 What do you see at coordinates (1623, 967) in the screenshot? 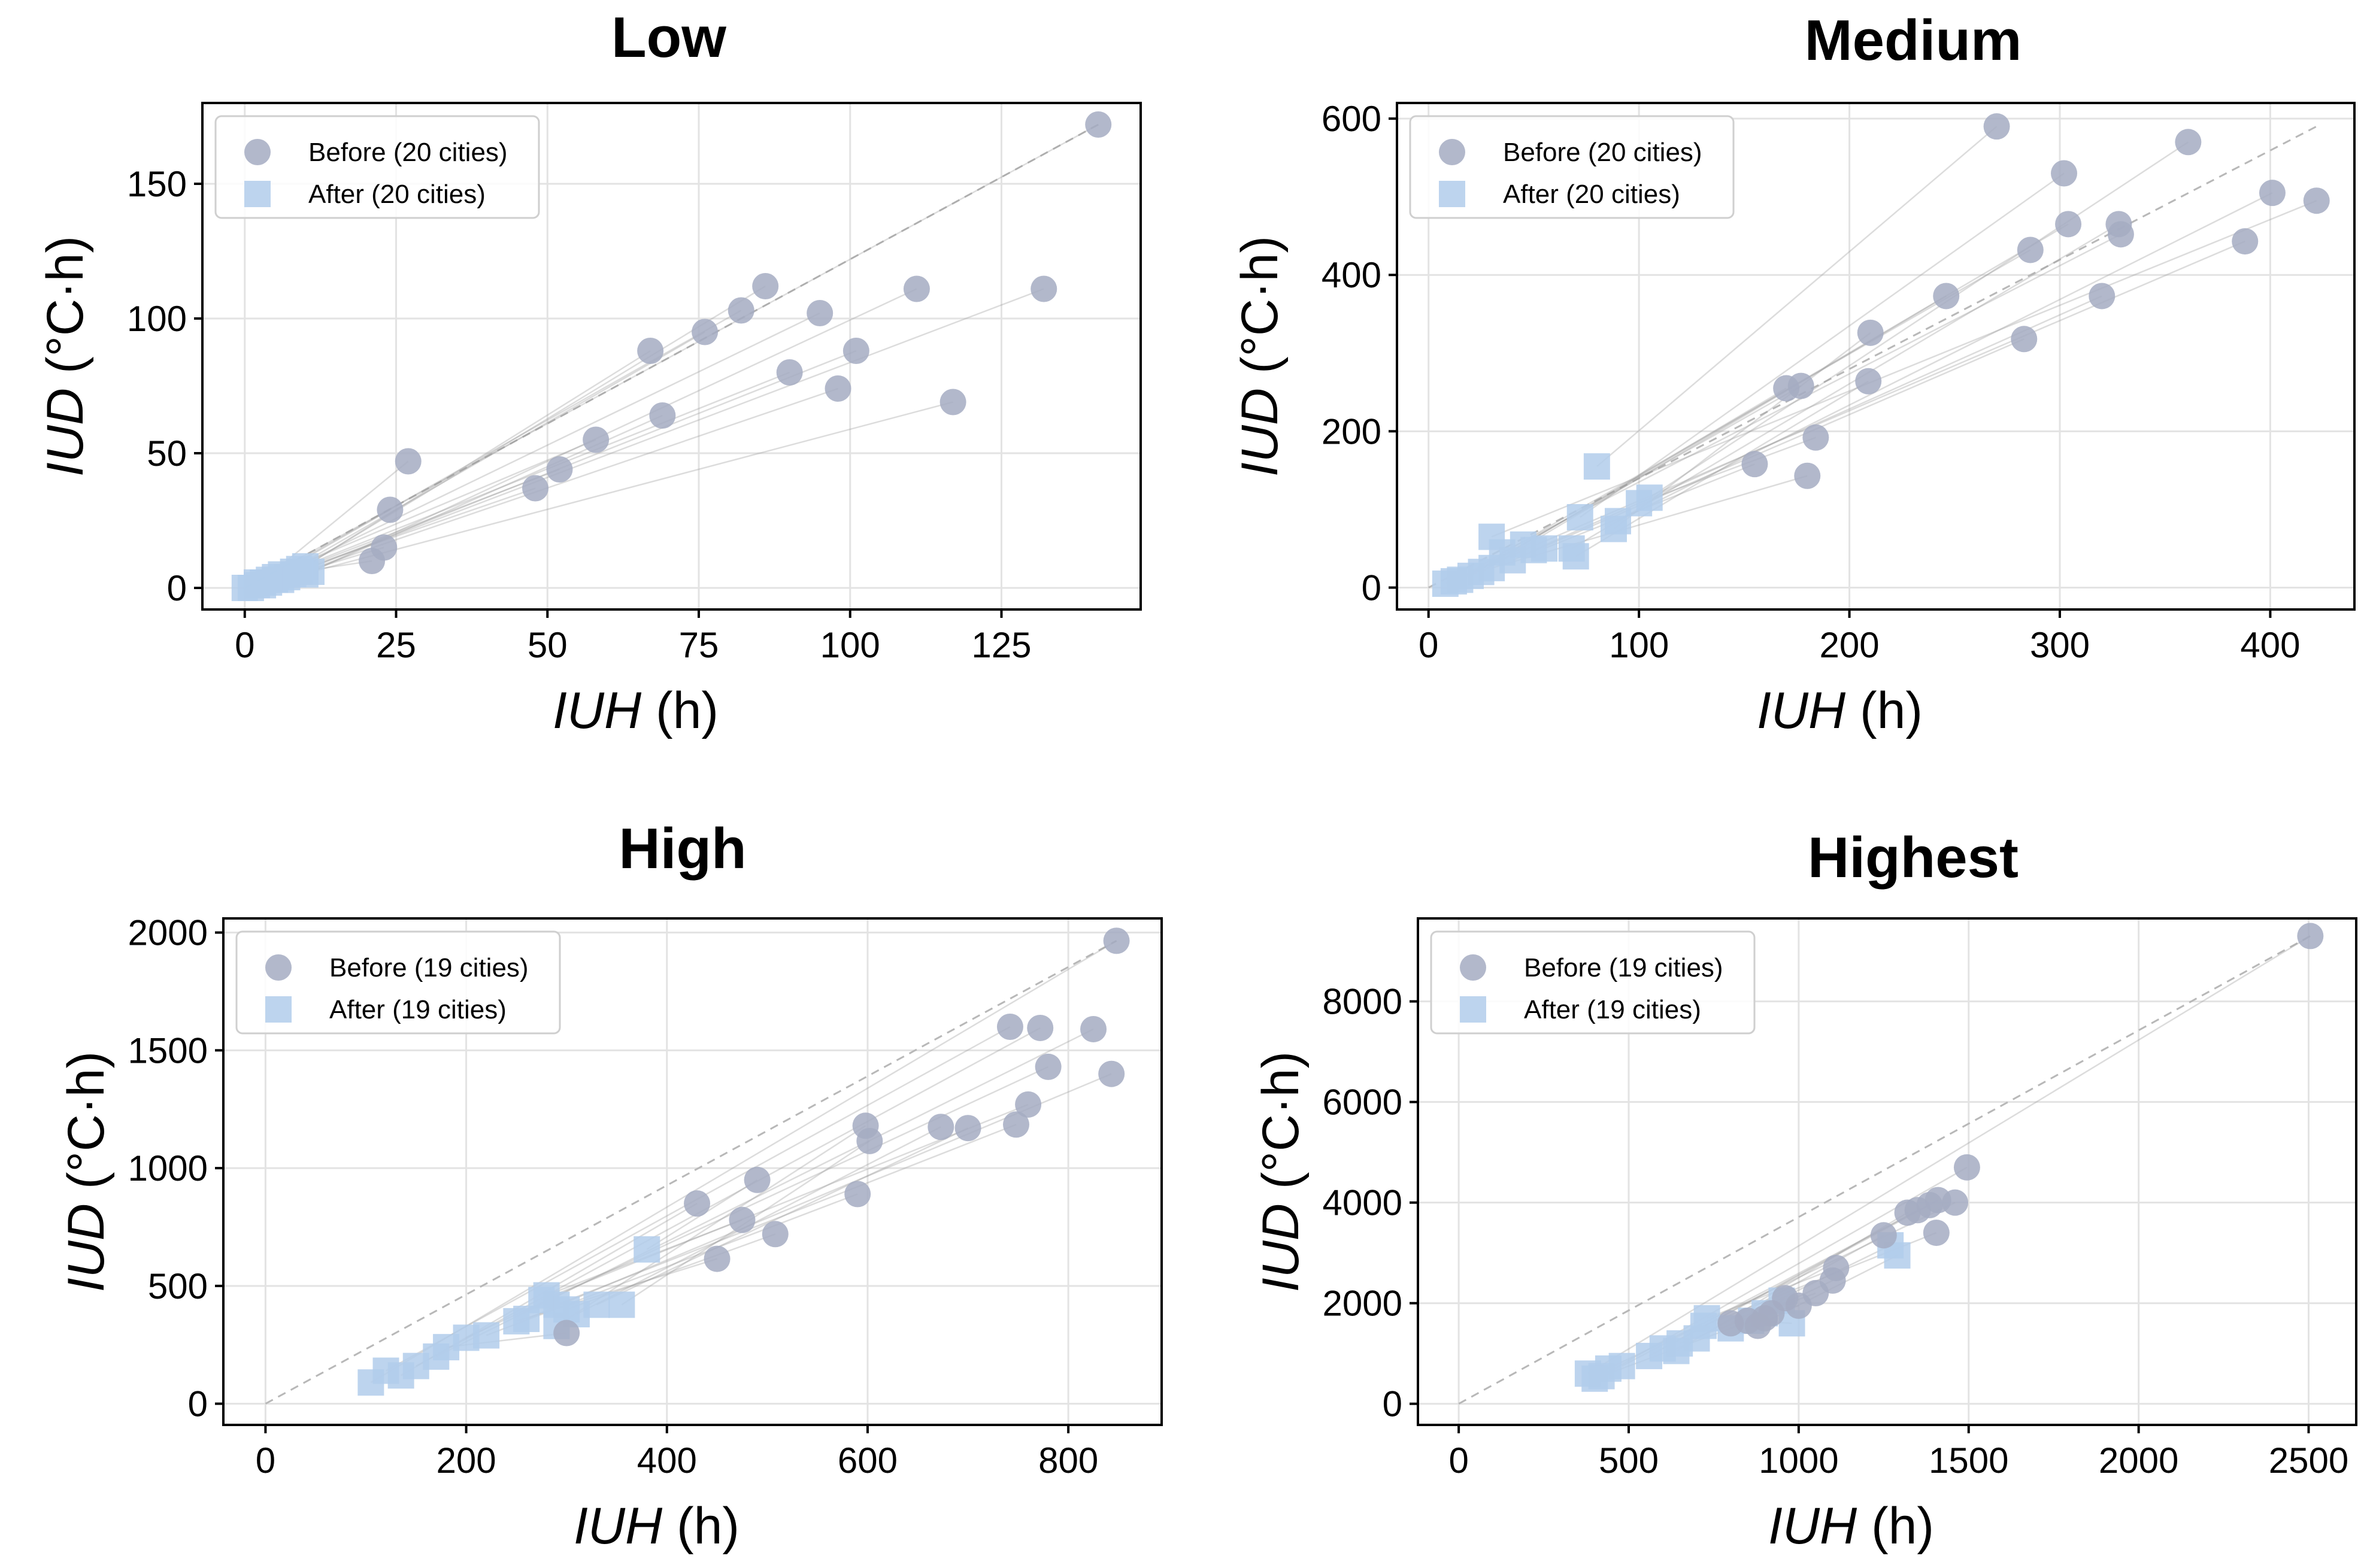
I see `legend-before-label: Before (19 cities)` at bounding box center [1623, 967].